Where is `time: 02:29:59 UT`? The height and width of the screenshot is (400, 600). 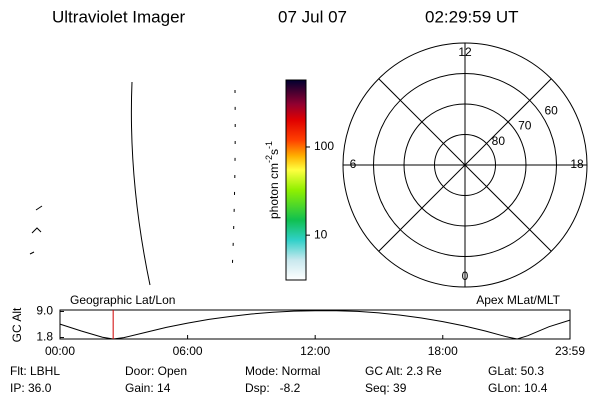 time: 02:29:59 UT is located at coordinates (472, 16).